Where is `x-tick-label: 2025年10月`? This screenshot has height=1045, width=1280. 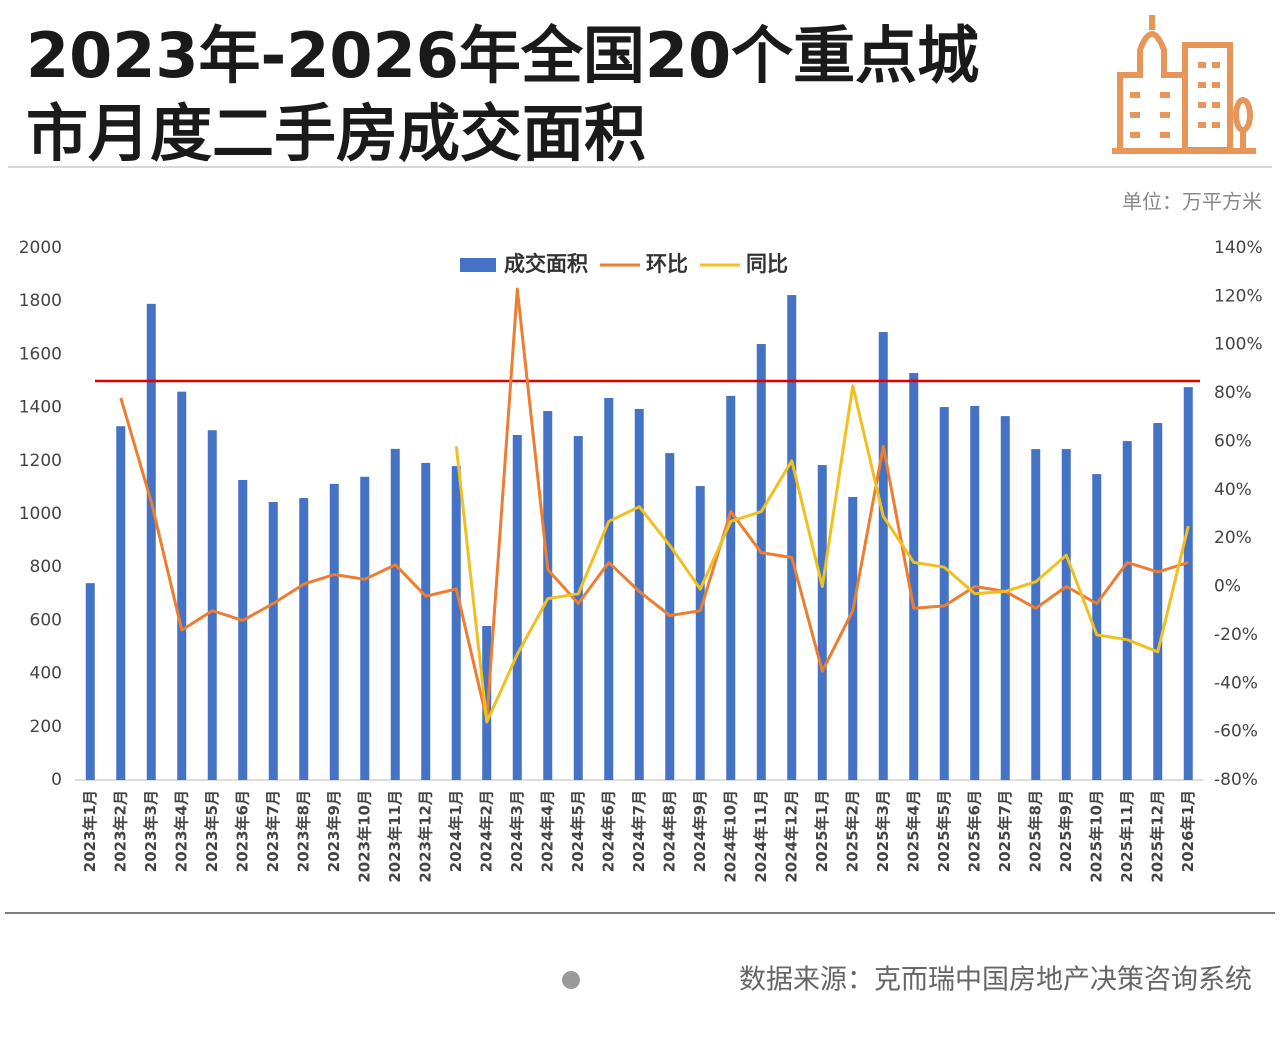 x-tick-label: 2025年10月 is located at coordinates (1096, 836).